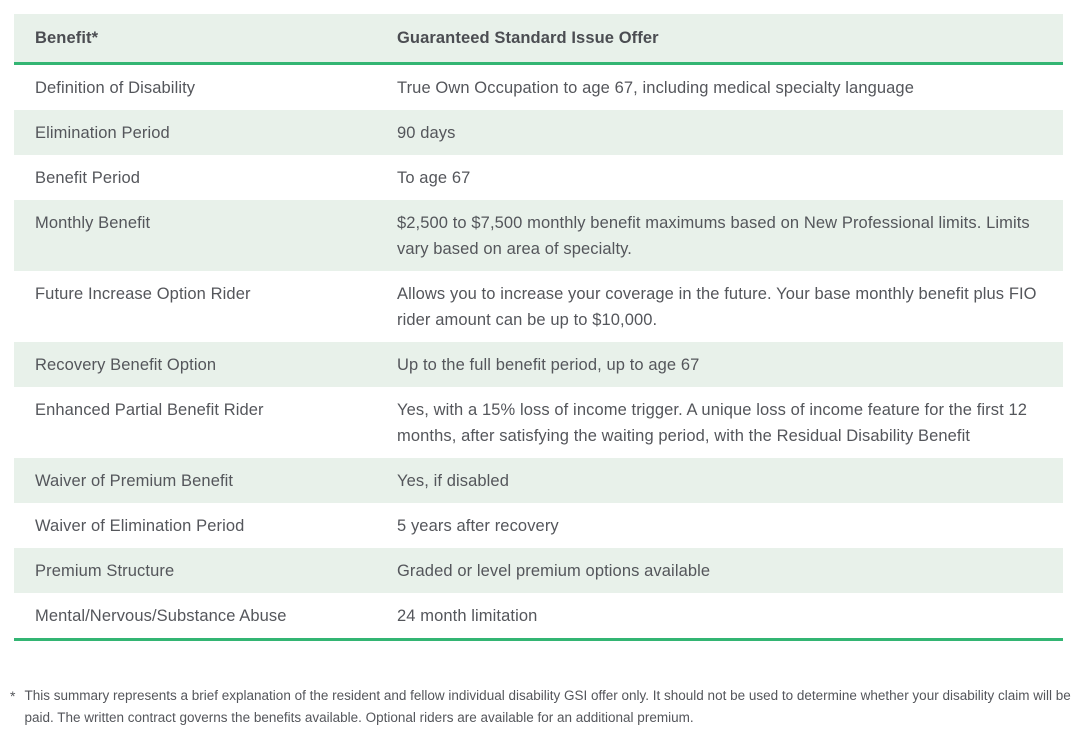 This screenshot has height=755, width=1088. What do you see at coordinates (126, 365) in the screenshot?
I see `benefit-cell: Recovery Benefit Option` at bounding box center [126, 365].